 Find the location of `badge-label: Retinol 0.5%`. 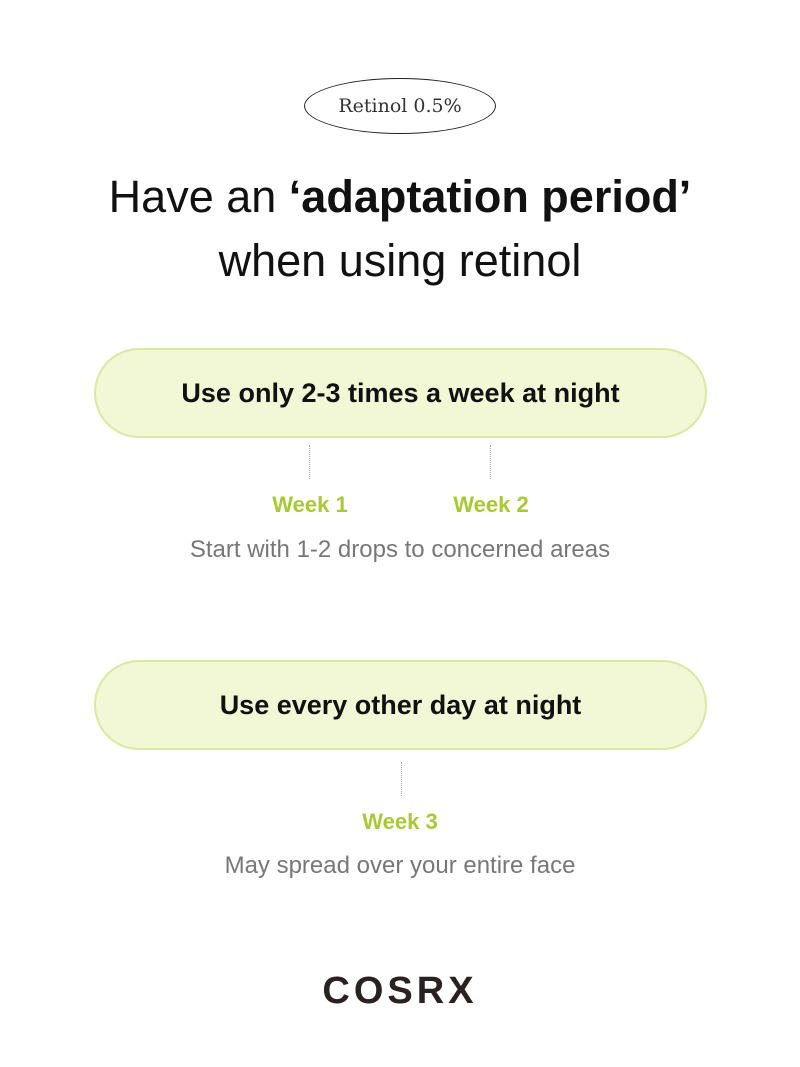

badge-label: Retinol 0.5% is located at coordinates (400, 106).